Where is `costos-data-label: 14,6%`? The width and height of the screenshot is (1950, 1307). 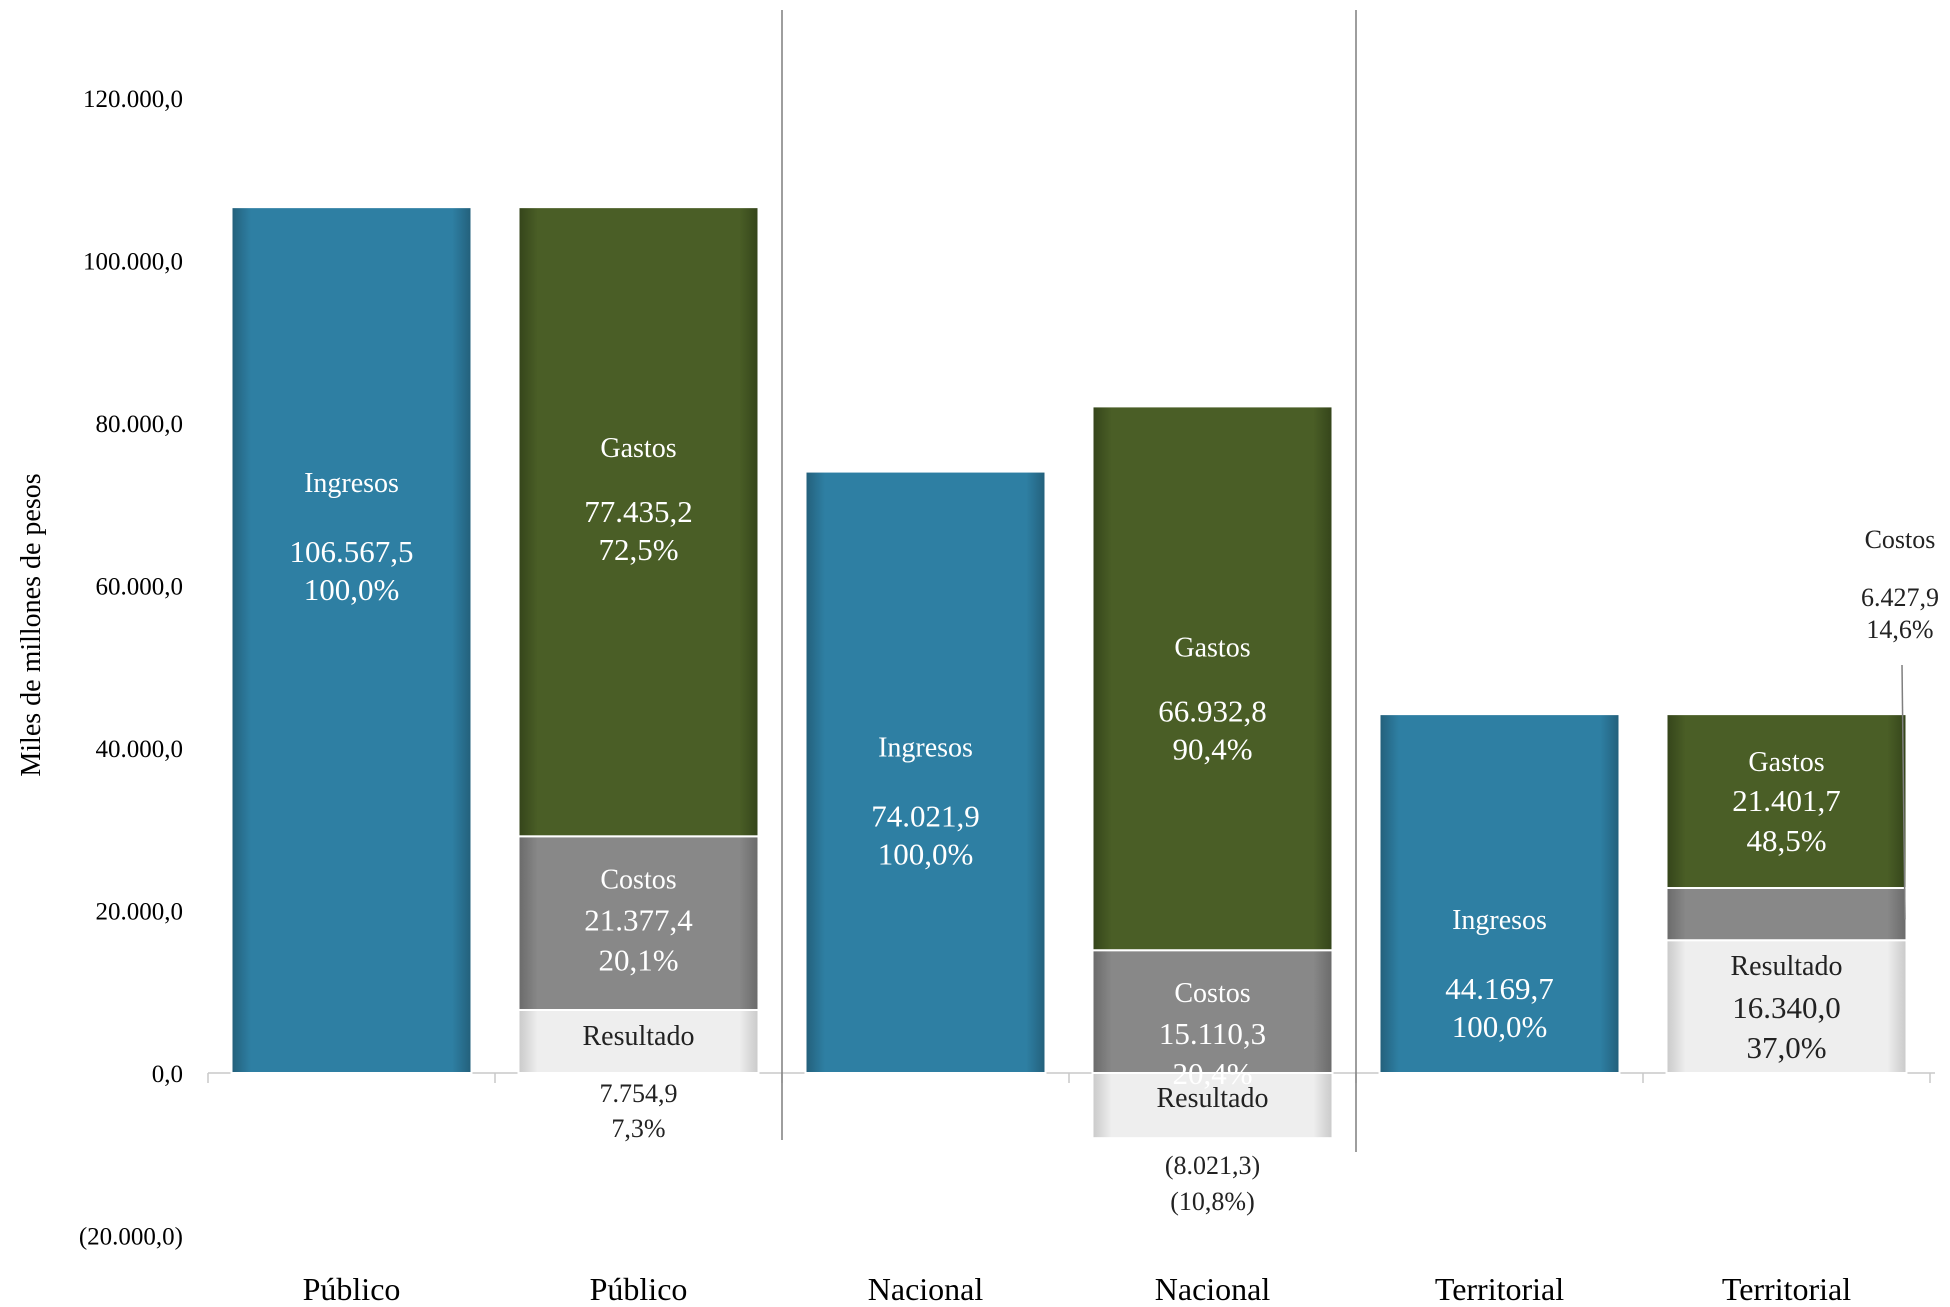
costos-data-label: 14,6% is located at coordinates (1899, 629).